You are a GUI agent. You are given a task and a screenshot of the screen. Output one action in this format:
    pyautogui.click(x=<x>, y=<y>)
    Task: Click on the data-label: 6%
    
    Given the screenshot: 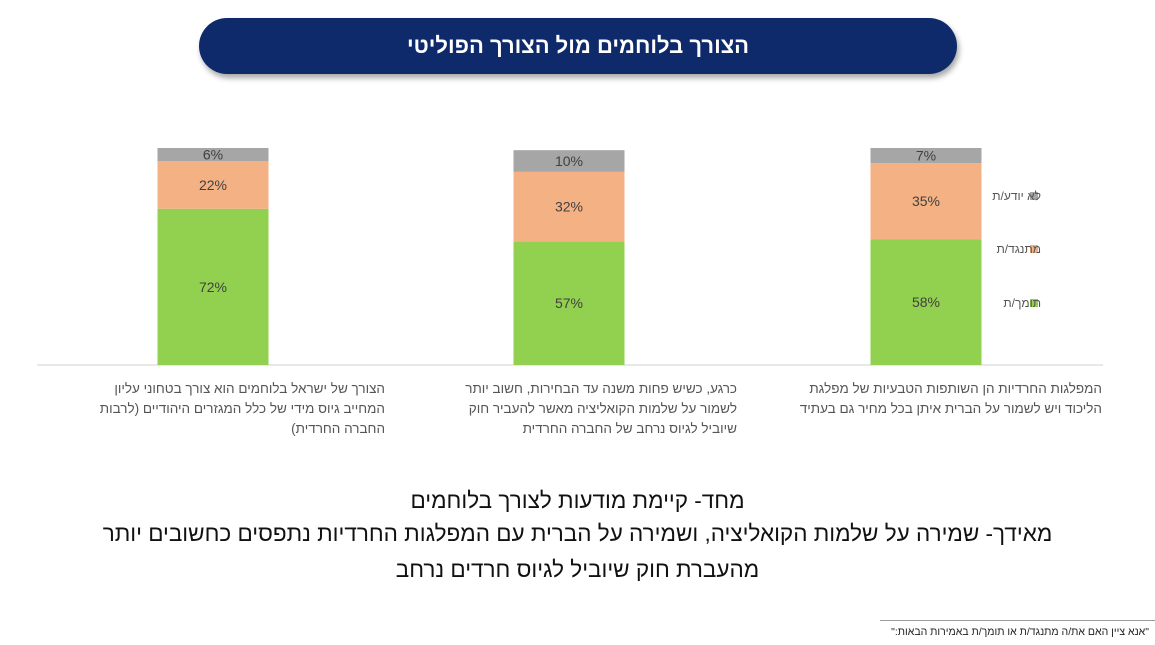 What is the action you would take?
    pyautogui.click(x=213, y=155)
    